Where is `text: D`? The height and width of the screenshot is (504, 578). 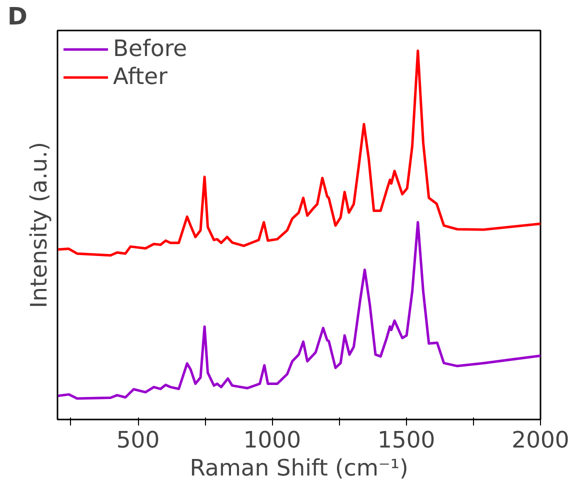 text: D is located at coordinates (18, 16).